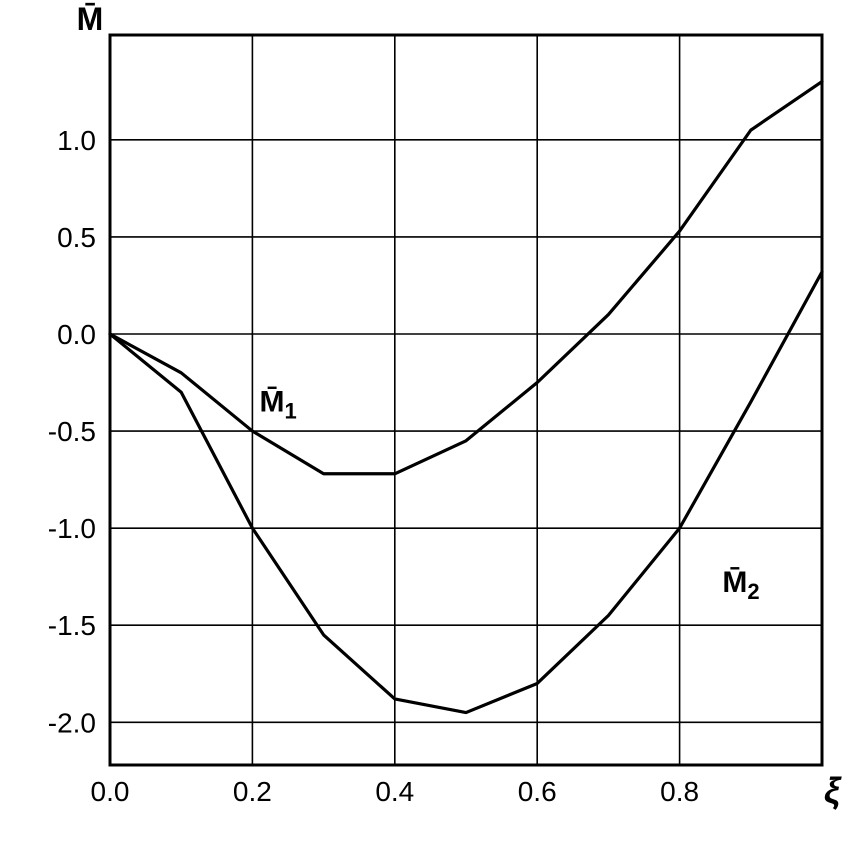  Describe the element at coordinates (679, 791) in the screenshot. I see `x-tick-label: 0.8` at that location.